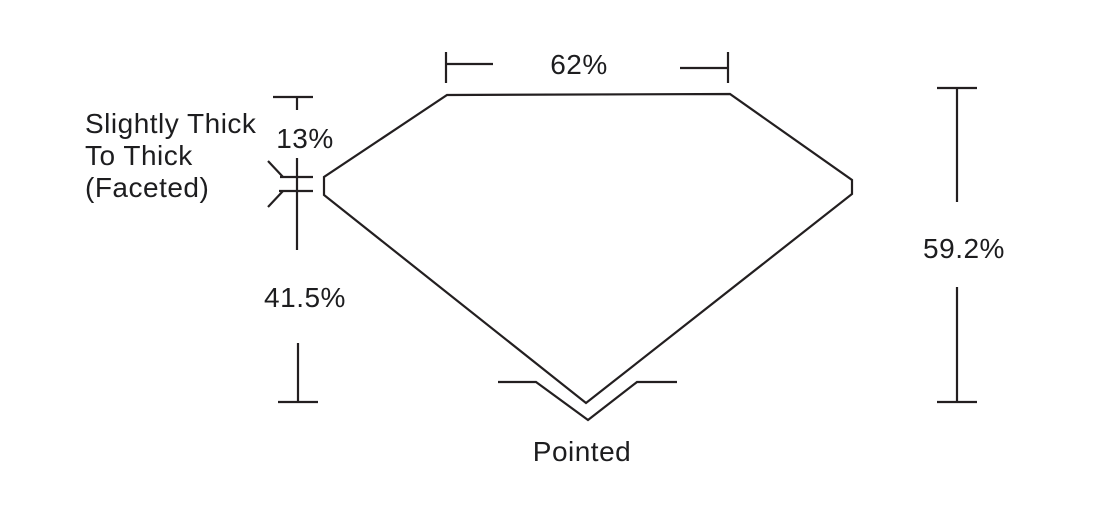  Describe the element at coordinates (147, 187) in the screenshot. I see `girdle-label-line3: (Faceted)` at that location.